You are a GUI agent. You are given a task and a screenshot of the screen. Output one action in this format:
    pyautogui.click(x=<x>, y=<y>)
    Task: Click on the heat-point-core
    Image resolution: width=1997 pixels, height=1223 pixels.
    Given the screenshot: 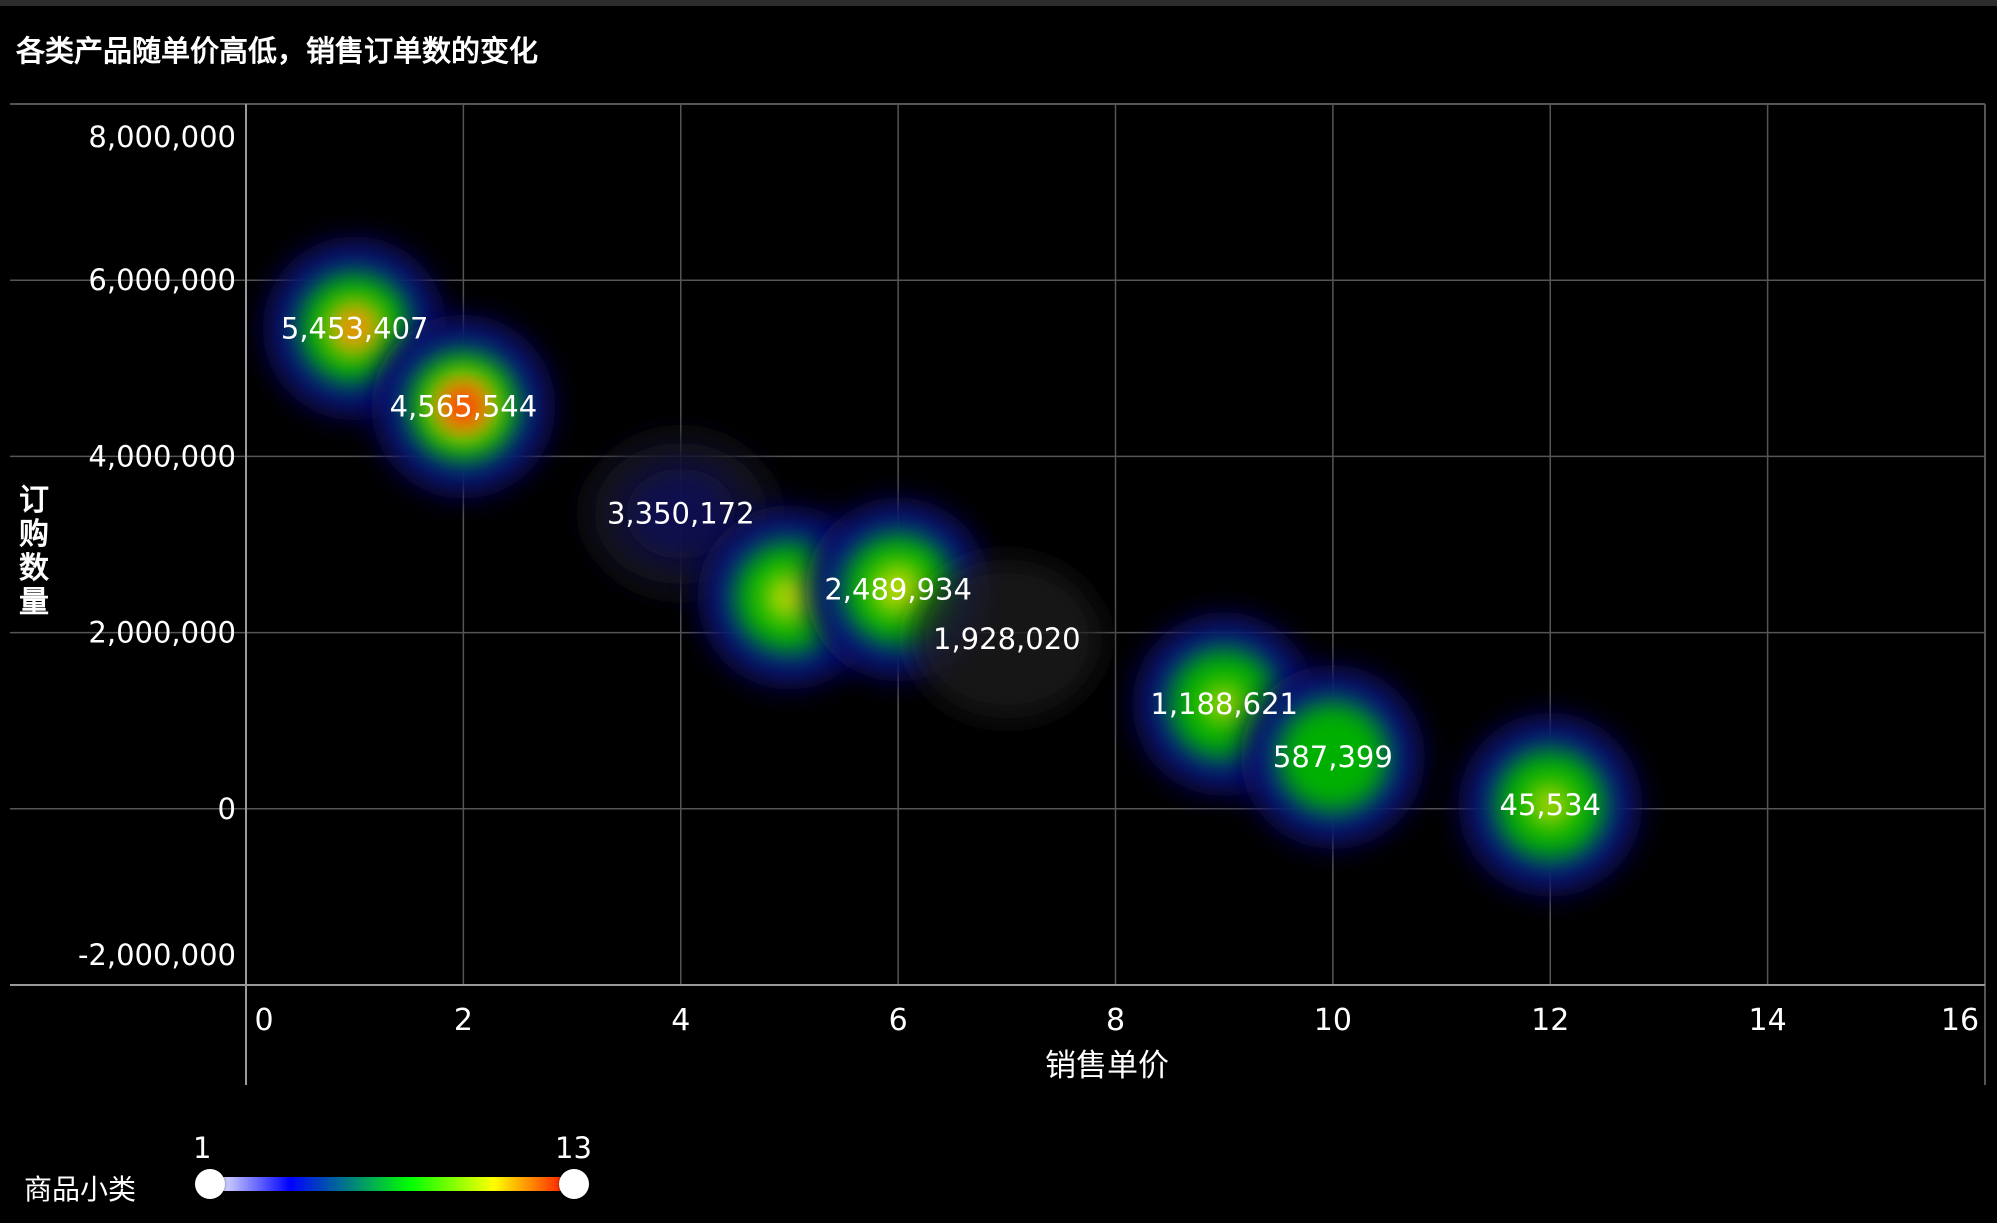 What is the action you would take?
    pyautogui.click(x=680, y=513)
    